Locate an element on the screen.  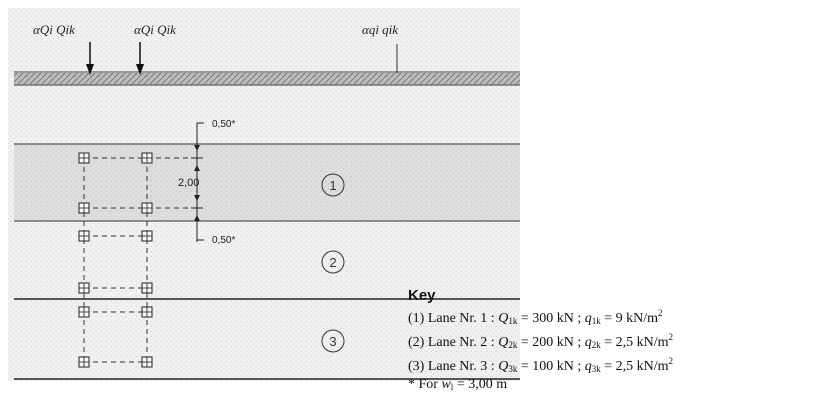
lane-1-area is located at coordinates (267, 182).